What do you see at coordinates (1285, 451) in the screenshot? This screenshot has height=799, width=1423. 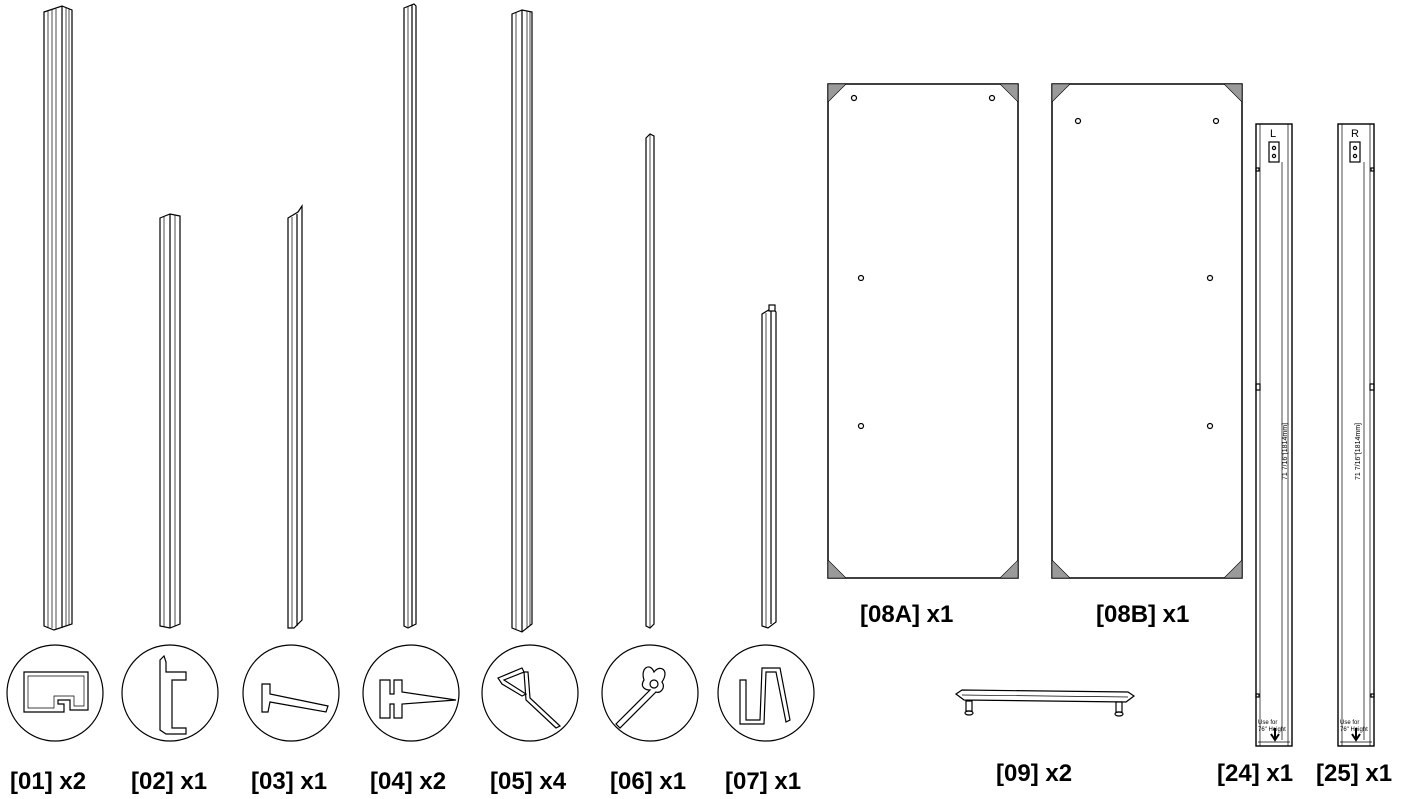 I see `jamb-24-dimension: 71 7/16"[1814mm]` at bounding box center [1285, 451].